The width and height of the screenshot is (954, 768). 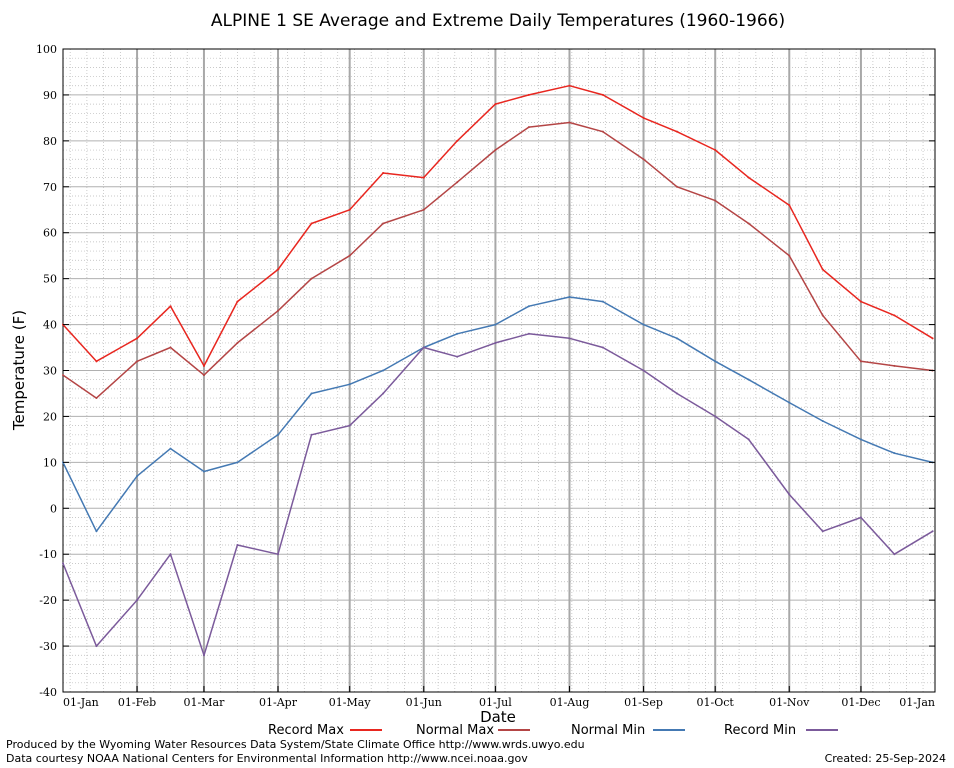 What do you see at coordinates (760, 730) in the screenshot?
I see `legend-label: Record Min` at bounding box center [760, 730].